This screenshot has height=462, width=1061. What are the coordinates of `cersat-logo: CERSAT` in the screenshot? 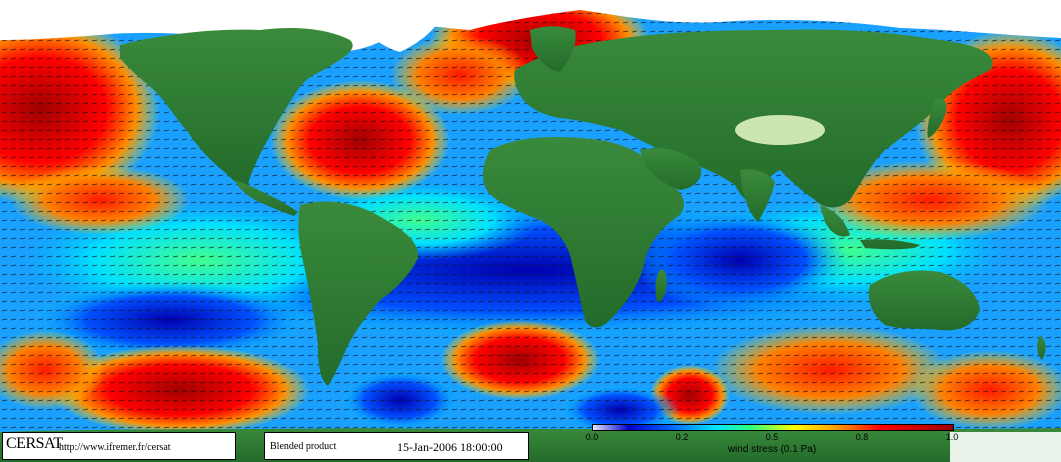 It's located at (34, 443).